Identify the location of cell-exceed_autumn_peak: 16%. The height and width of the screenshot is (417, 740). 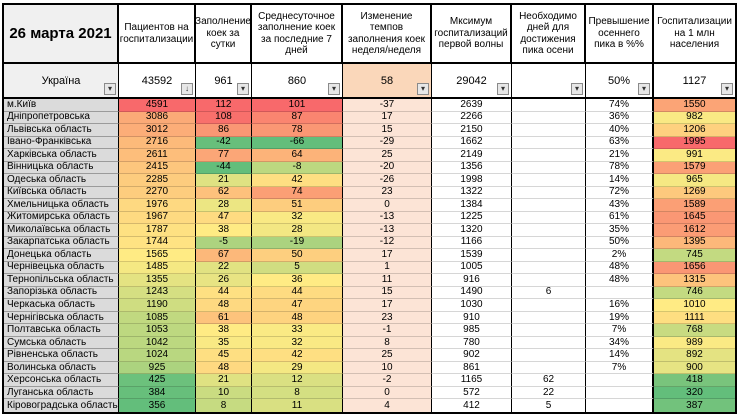
(620, 305).